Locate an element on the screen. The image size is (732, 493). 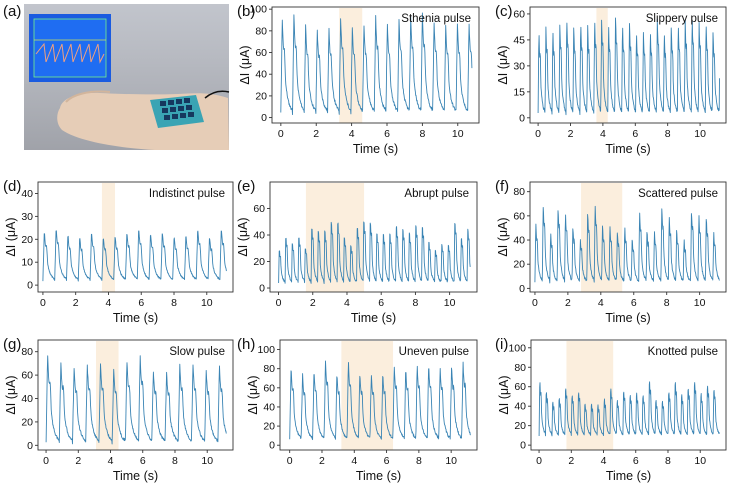
chart-title: Uneven pulse is located at coordinates (434, 352).